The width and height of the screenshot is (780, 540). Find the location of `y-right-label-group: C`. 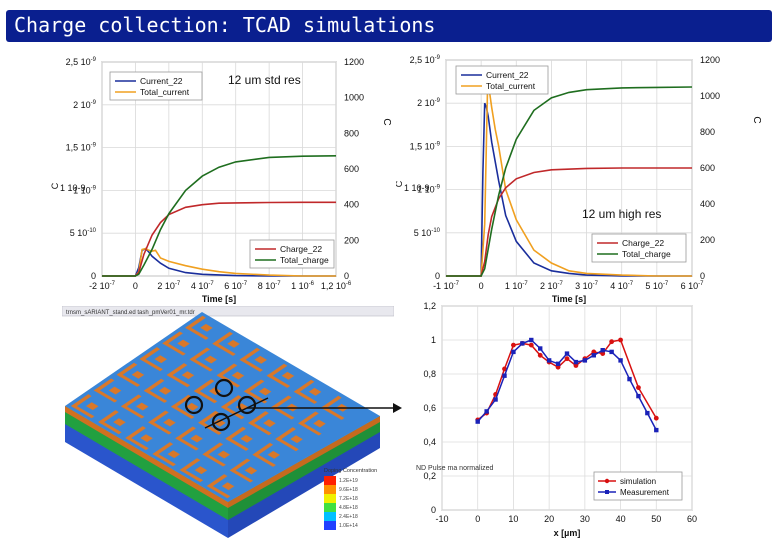

y-right-label-group: C is located at coordinates (386, 121).